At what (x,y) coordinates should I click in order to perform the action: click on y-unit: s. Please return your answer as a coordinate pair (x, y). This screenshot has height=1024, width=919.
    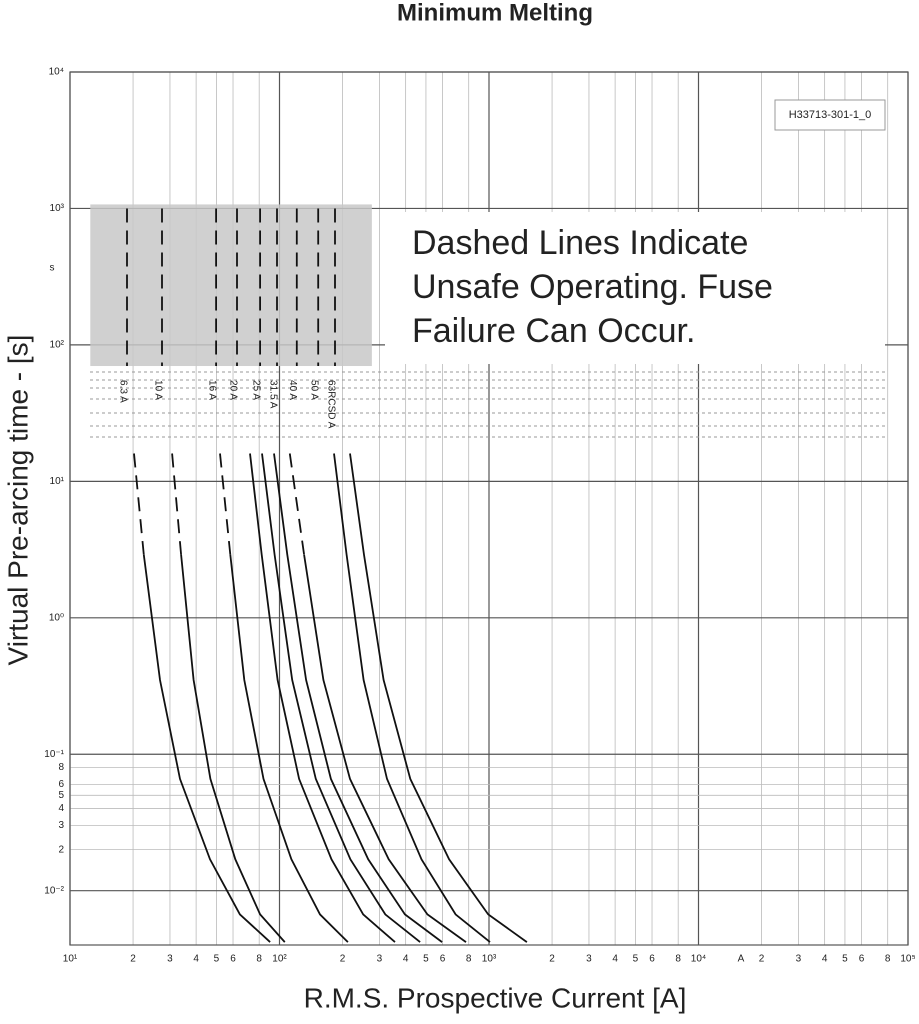
    Looking at the image, I should click on (52, 268).